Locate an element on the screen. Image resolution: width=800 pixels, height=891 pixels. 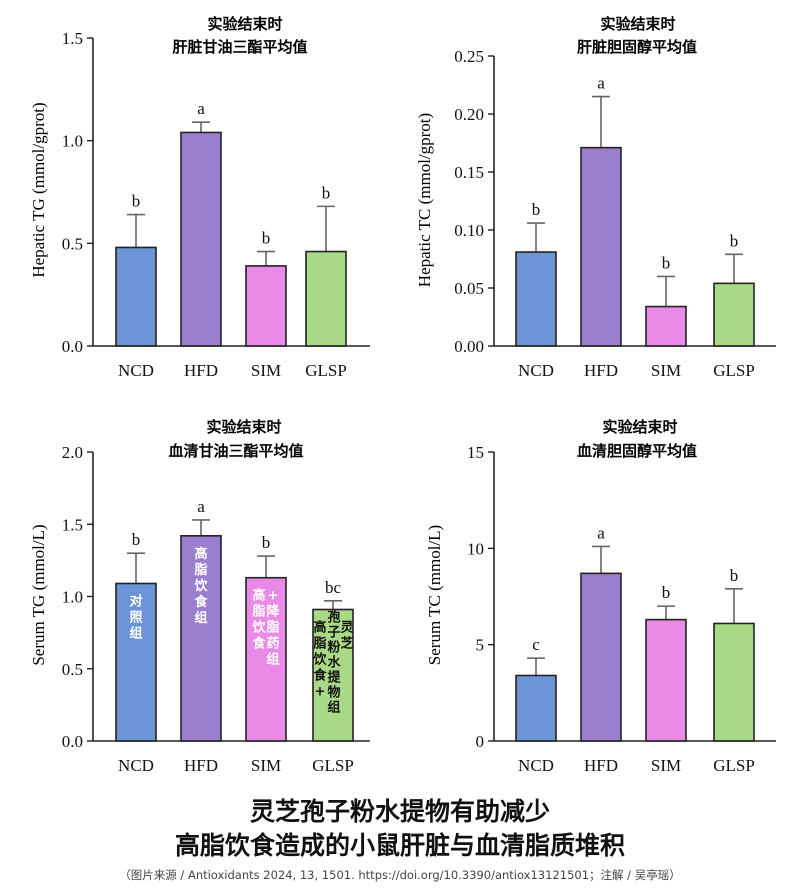
bar-annotation-char: 孢 is located at coordinates (333, 618).